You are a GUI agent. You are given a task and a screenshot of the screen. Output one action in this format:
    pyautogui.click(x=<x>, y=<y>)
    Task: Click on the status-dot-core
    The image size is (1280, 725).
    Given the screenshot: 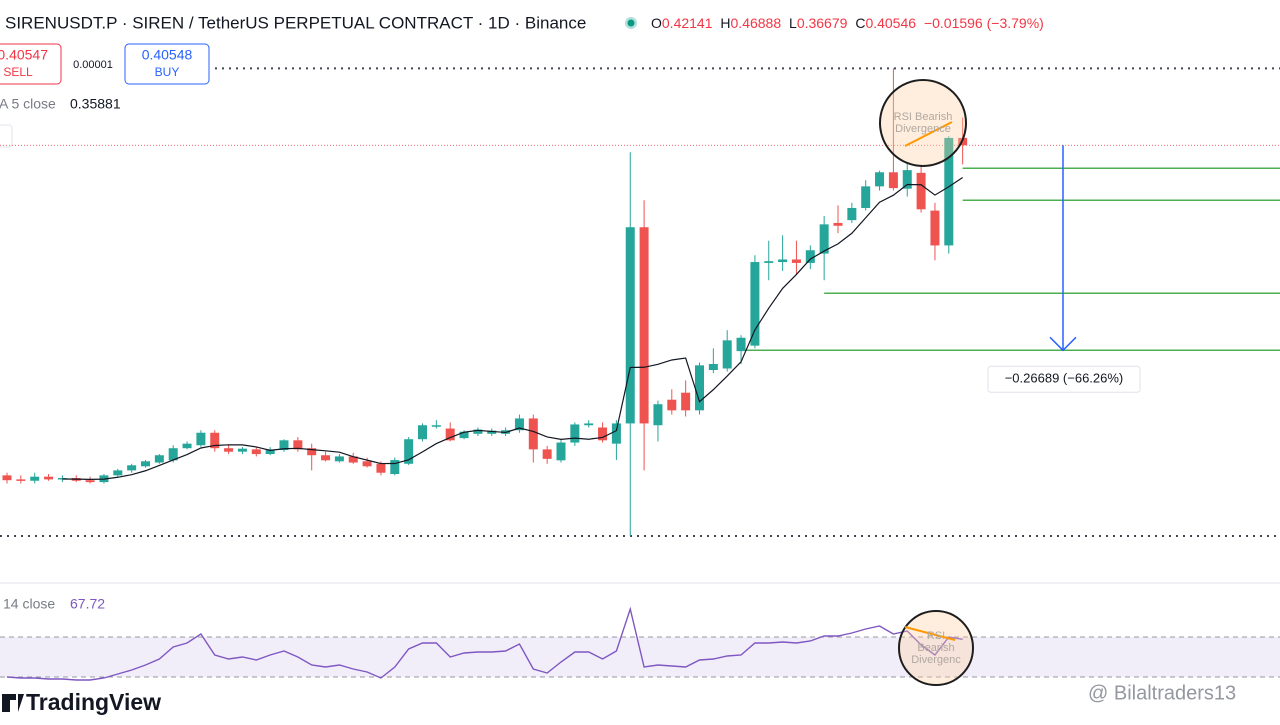 What is the action you would take?
    pyautogui.click(x=631, y=23)
    